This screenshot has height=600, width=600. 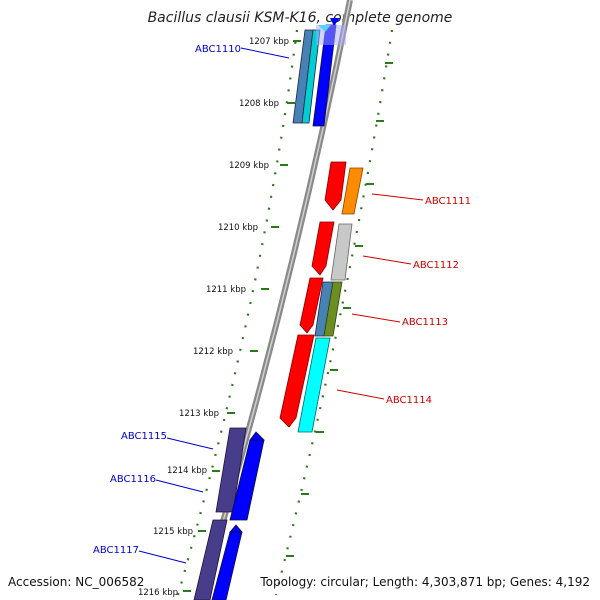 What do you see at coordinates (116, 550) in the screenshot?
I see `gene-label-abc1117: ABC1117` at bounding box center [116, 550].